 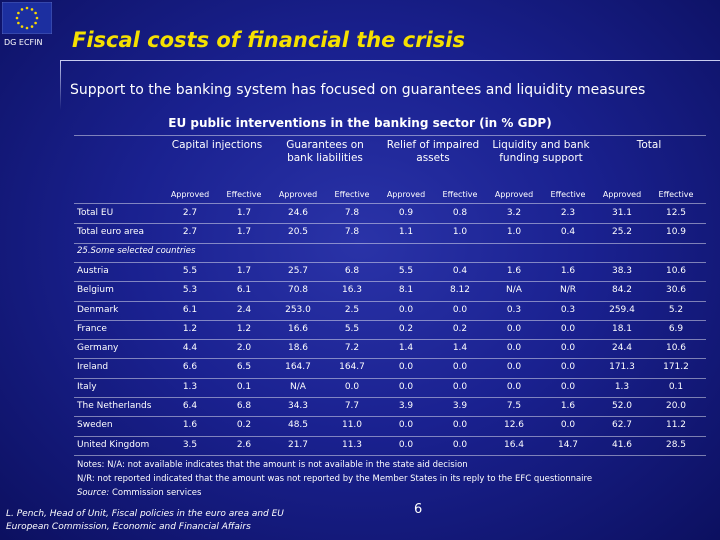 I want to click on row-label: France, so click(x=92, y=328).